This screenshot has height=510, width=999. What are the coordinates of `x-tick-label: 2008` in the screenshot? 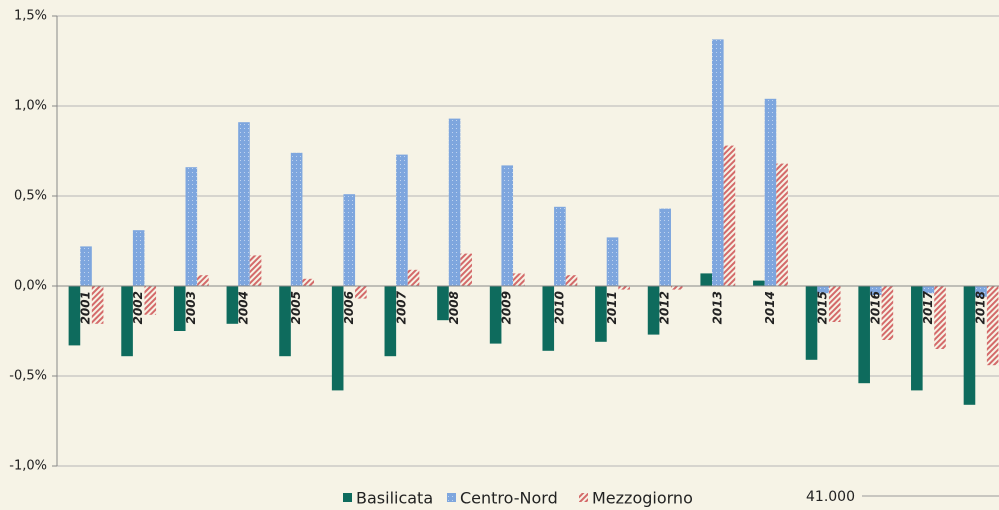 It's located at (454, 307).